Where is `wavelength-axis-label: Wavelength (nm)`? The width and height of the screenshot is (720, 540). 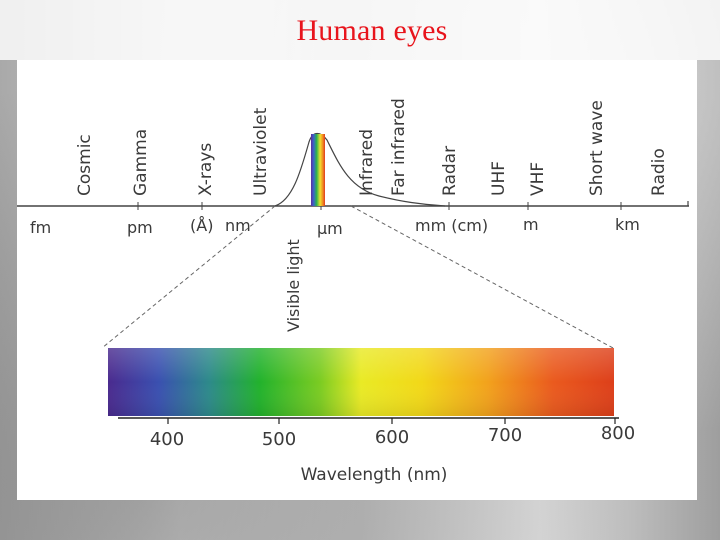
wavelength-axis-label: Wavelength (nm) is located at coordinates (374, 475).